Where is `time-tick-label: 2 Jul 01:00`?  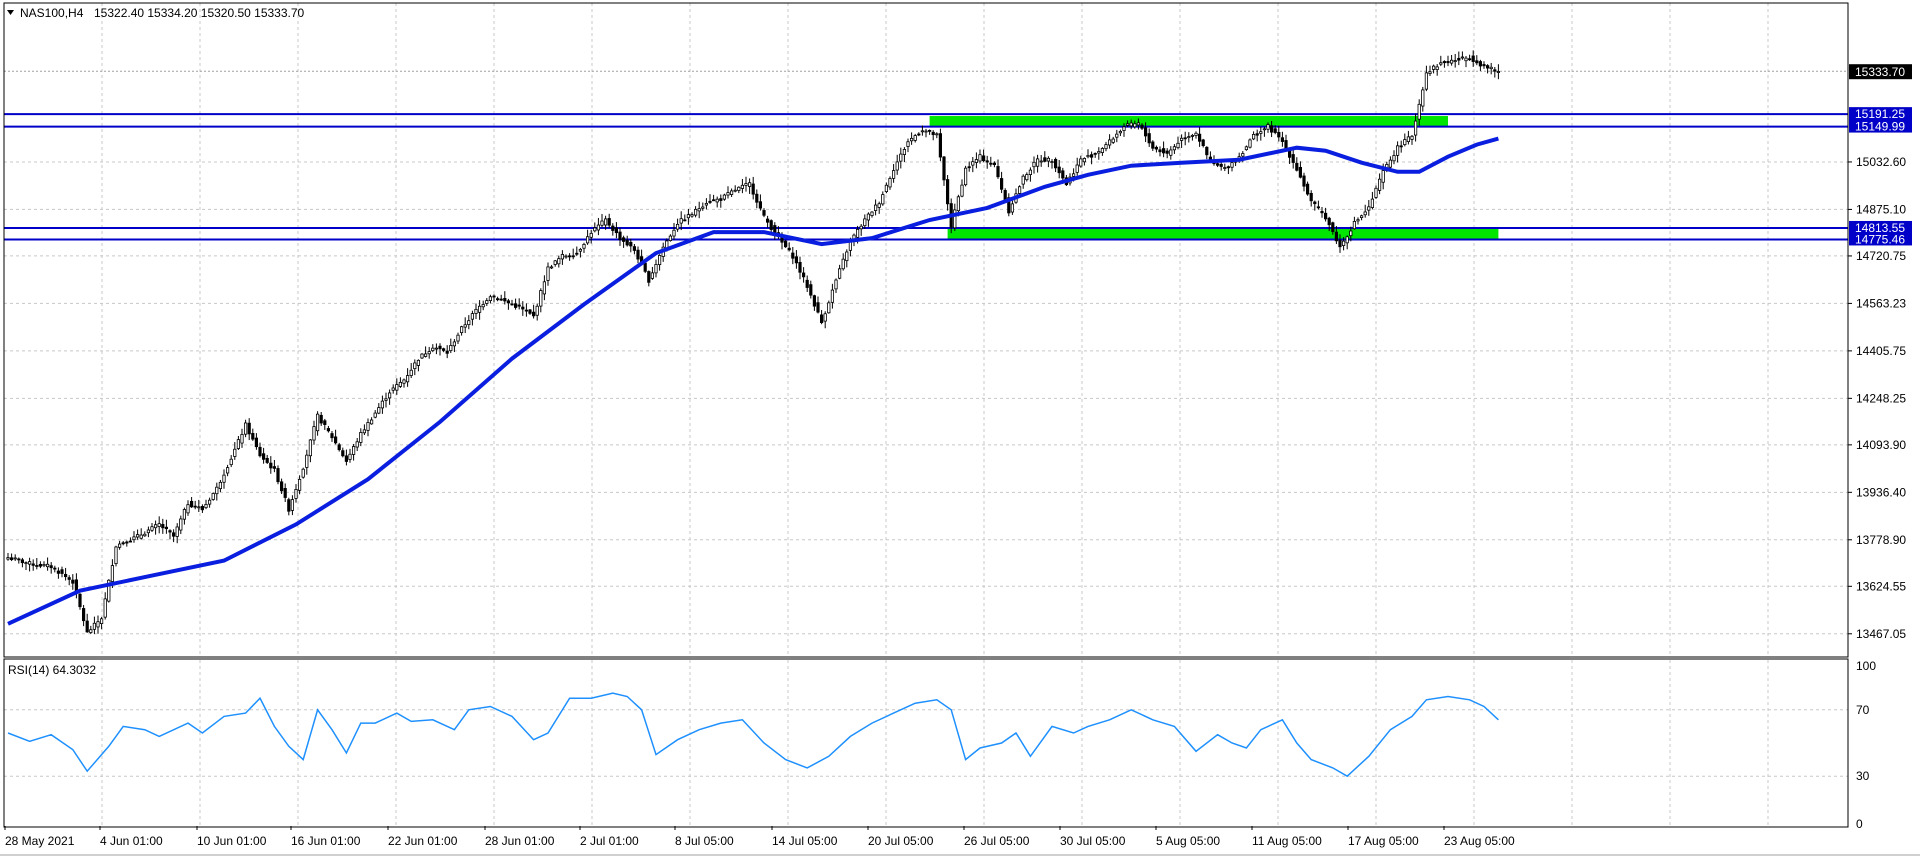
time-tick-label: 2 Jul 01:00 is located at coordinates (609, 841).